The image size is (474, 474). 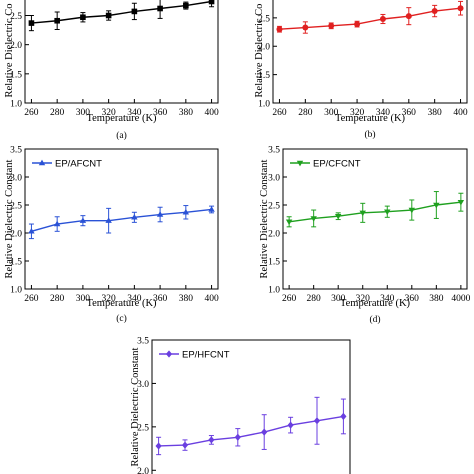 I want to click on panel-caption: (a), so click(x=121, y=135).